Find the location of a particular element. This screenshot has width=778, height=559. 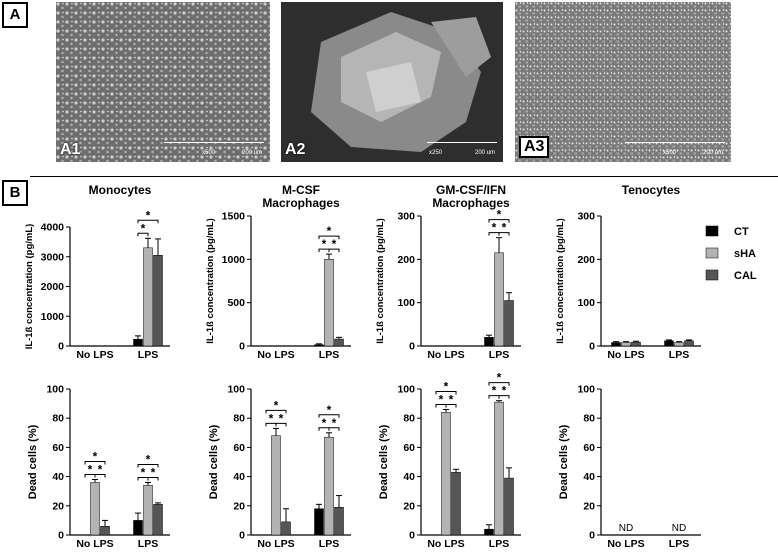

legend-swatch-sha is located at coordinates (712, 253).